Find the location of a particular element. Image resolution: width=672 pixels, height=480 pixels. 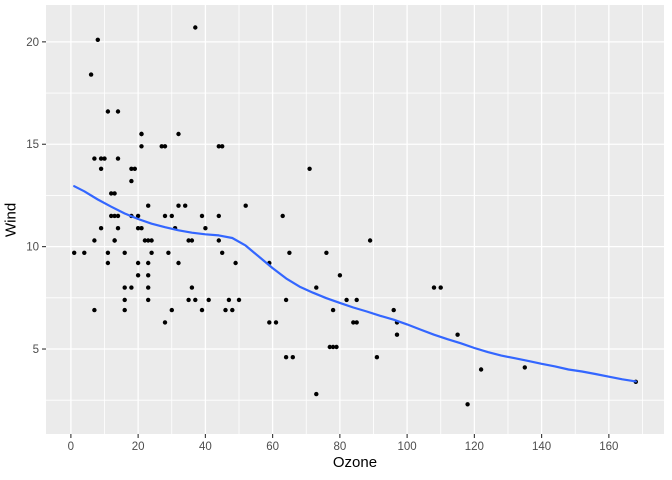

x-axis-title: Ozone is located at coordinates (355, 462).